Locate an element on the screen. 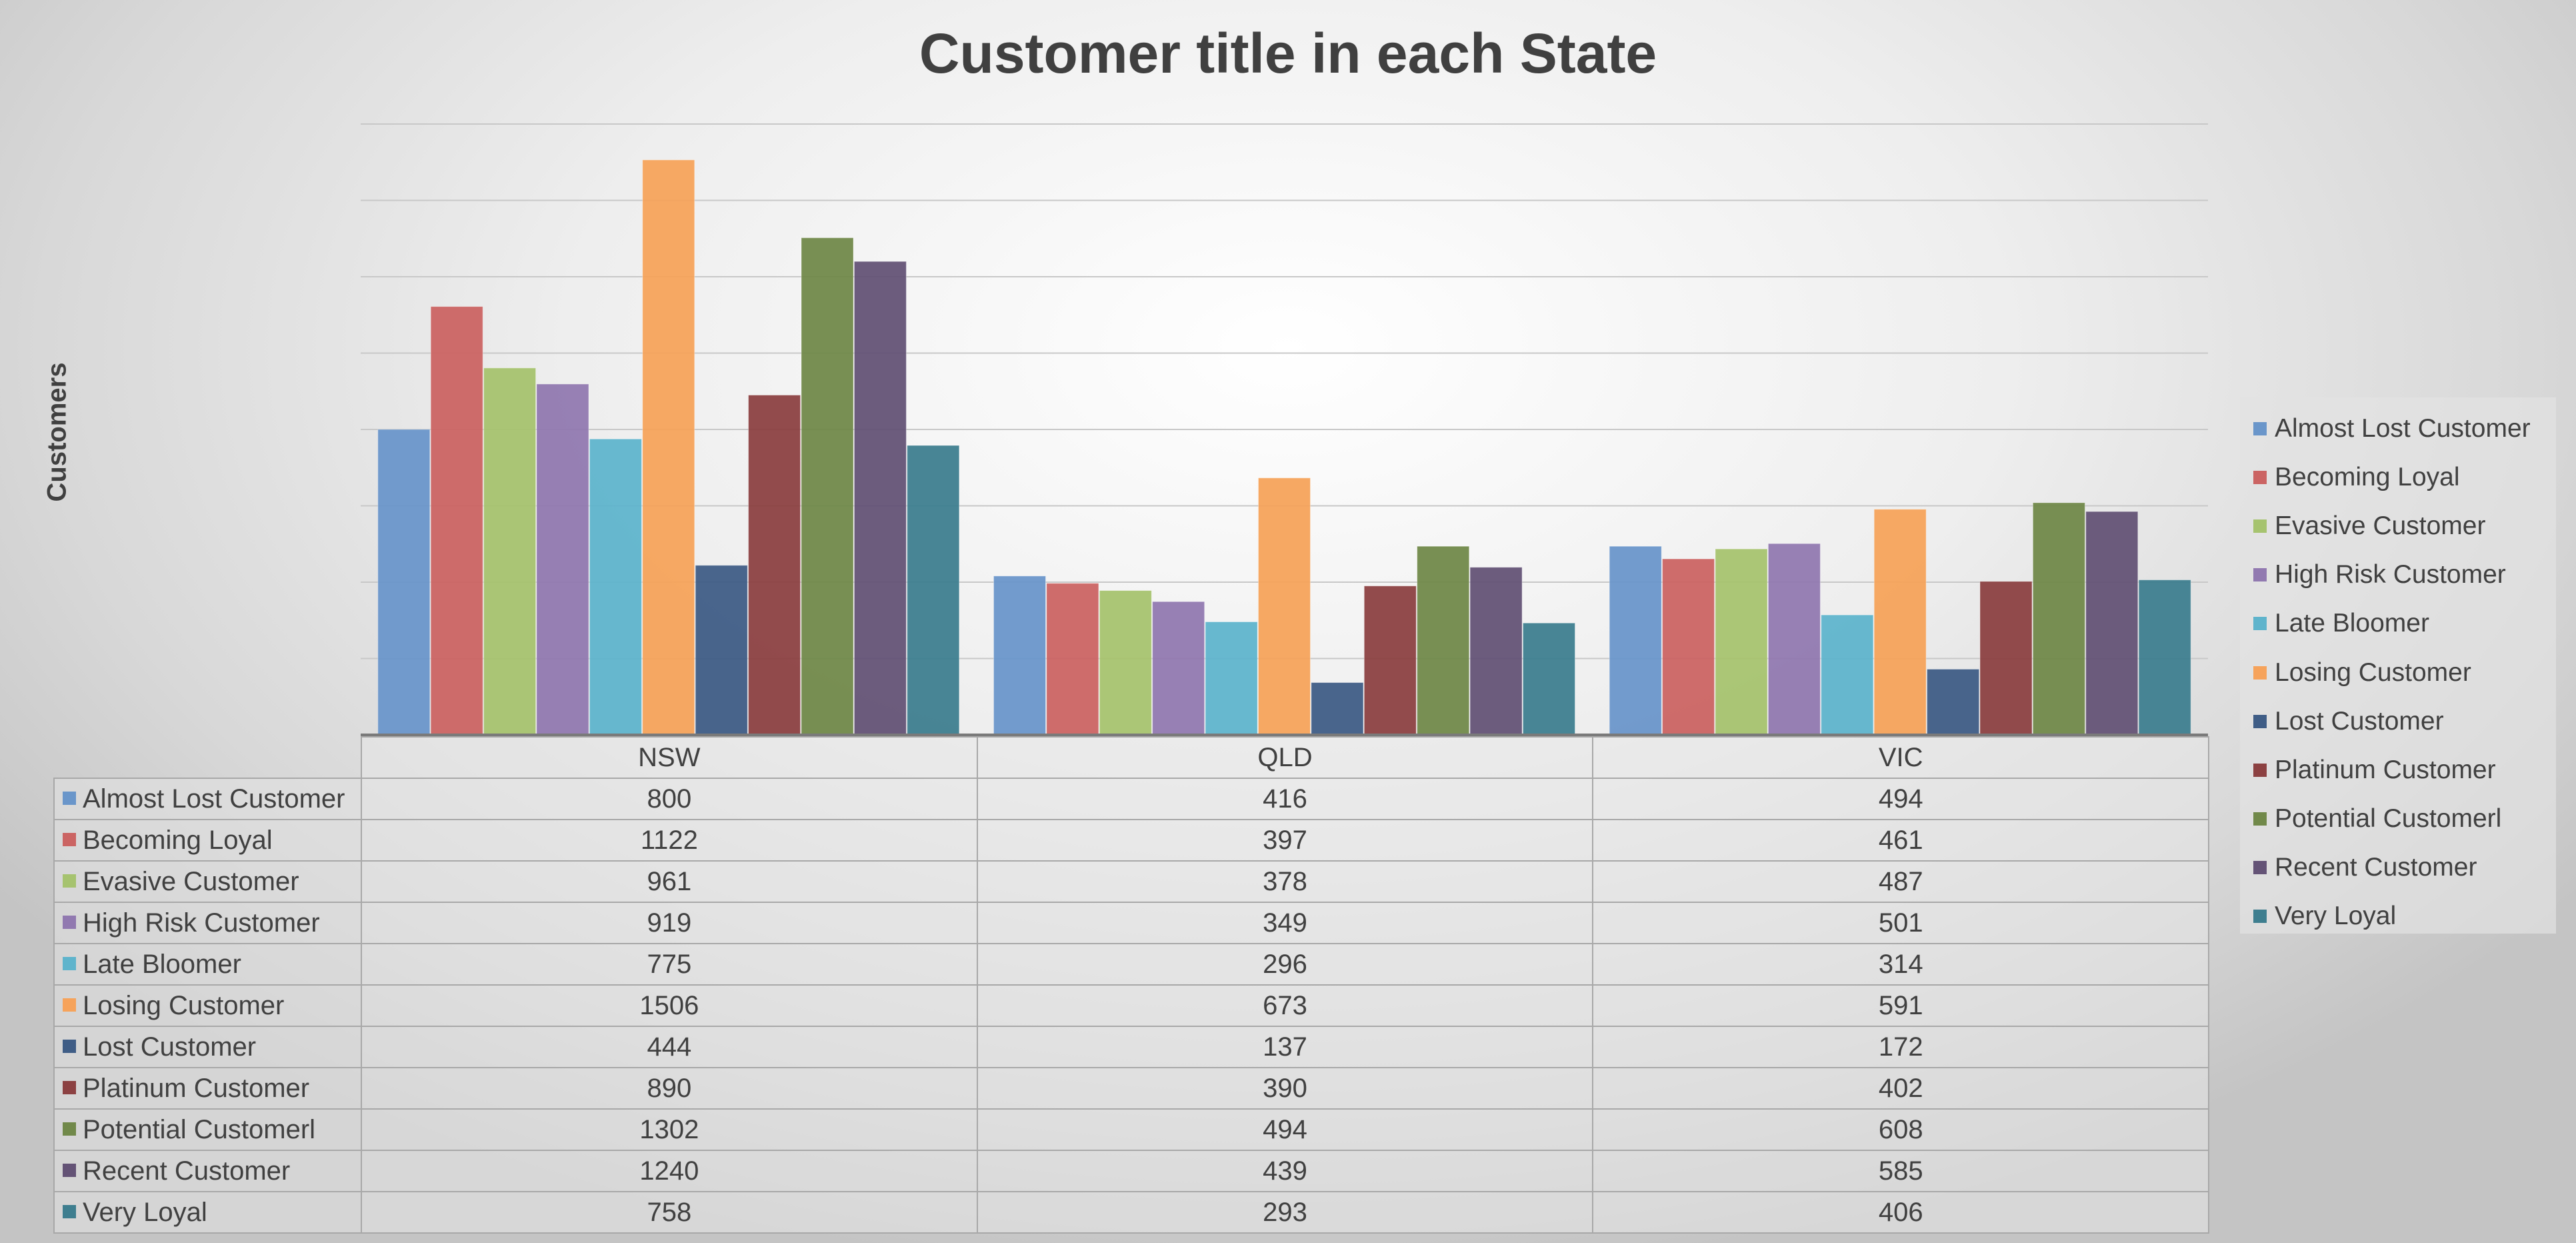 The image size is (2576, 1243). data-label: 501 is located at coordinates (1901, 923).